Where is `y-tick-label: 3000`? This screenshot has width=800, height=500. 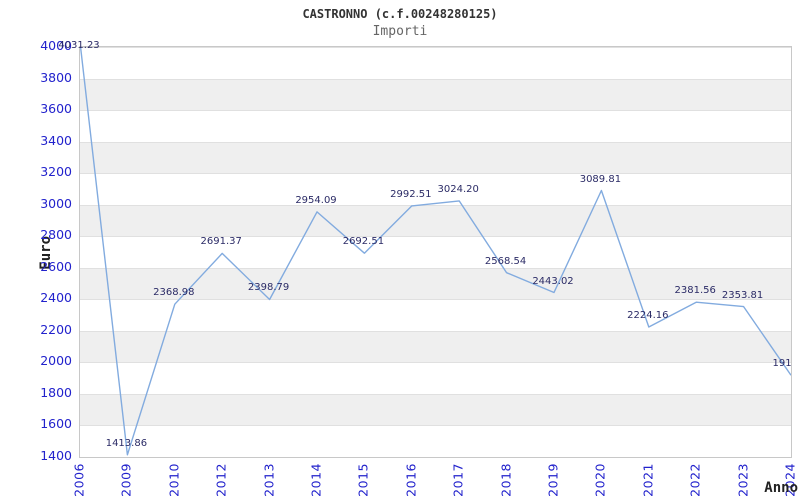
y-tick-label: 3000 is located at coordinates (56, 203).